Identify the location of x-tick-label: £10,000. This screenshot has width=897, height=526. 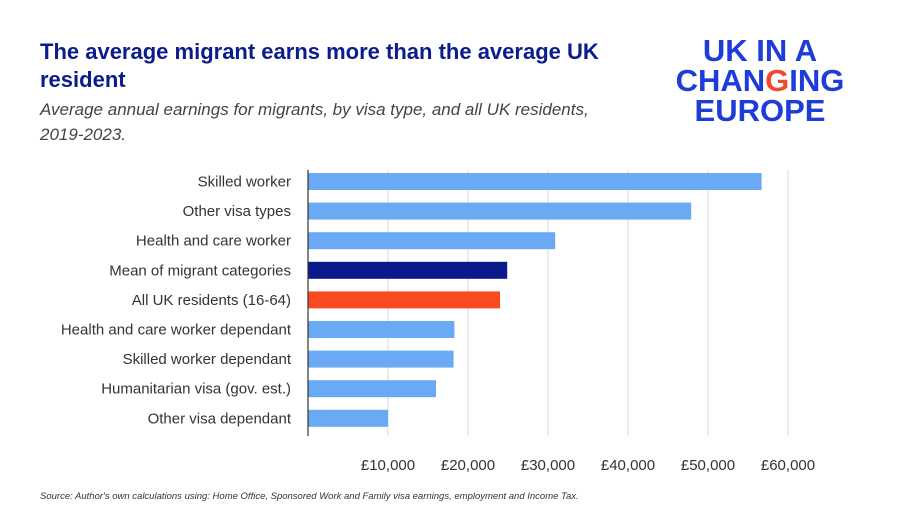
(388, 465).